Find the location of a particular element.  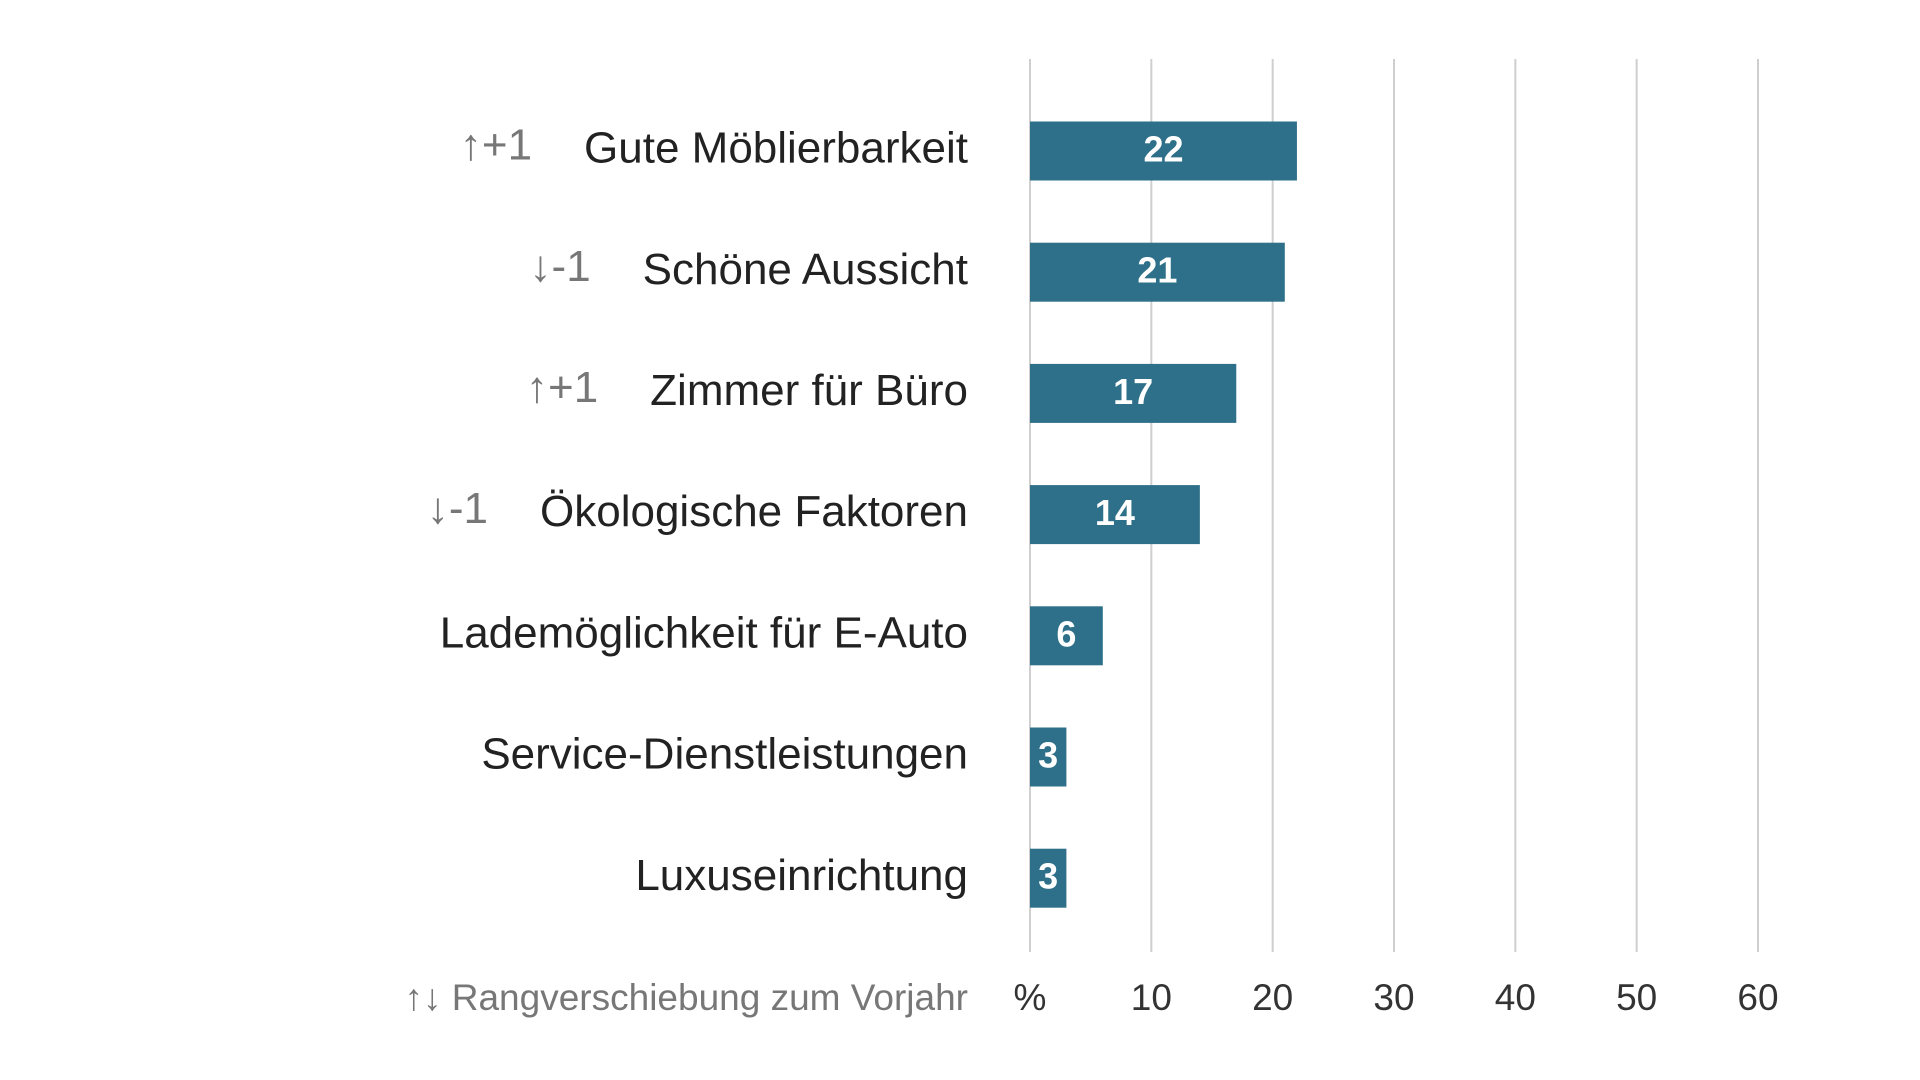

category-label: Luxuseinrichtung is located at coordinates (801, 875).